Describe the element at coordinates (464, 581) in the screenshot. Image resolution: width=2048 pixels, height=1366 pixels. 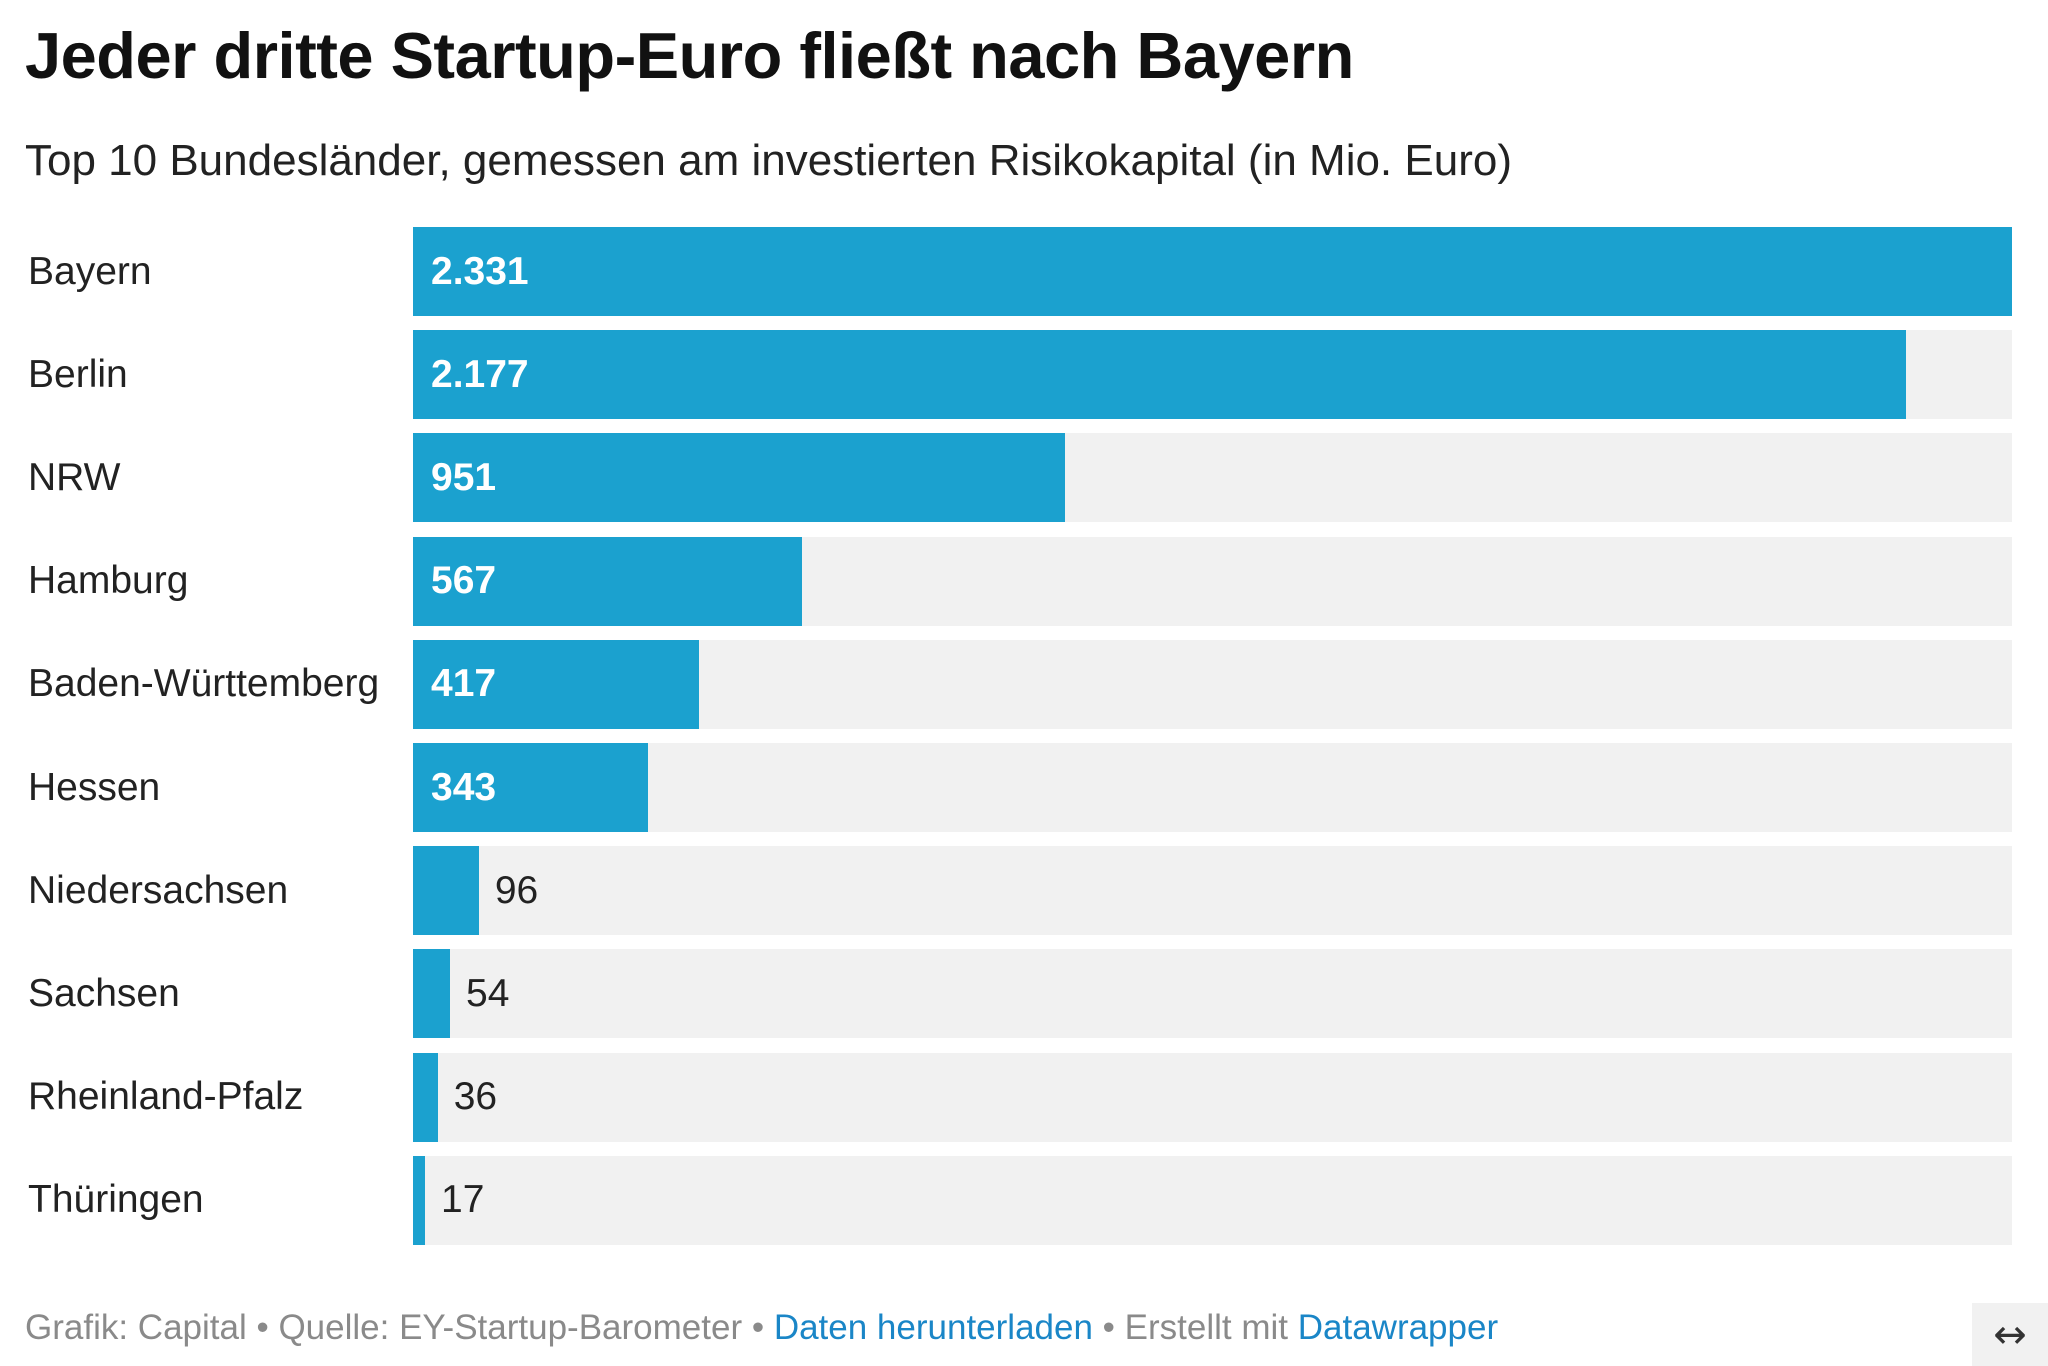
I see `value-label: 567` at that location.